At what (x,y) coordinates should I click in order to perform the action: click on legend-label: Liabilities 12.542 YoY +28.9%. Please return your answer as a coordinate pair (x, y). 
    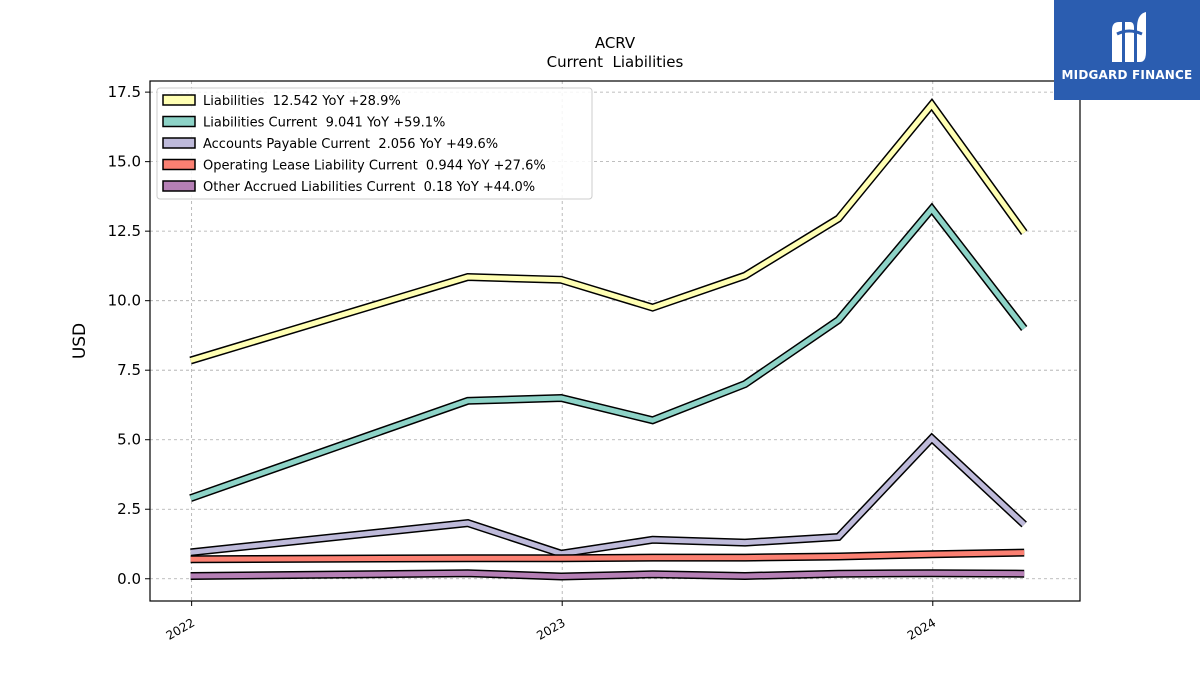
    Looking at the image, I should click on (302, 101).